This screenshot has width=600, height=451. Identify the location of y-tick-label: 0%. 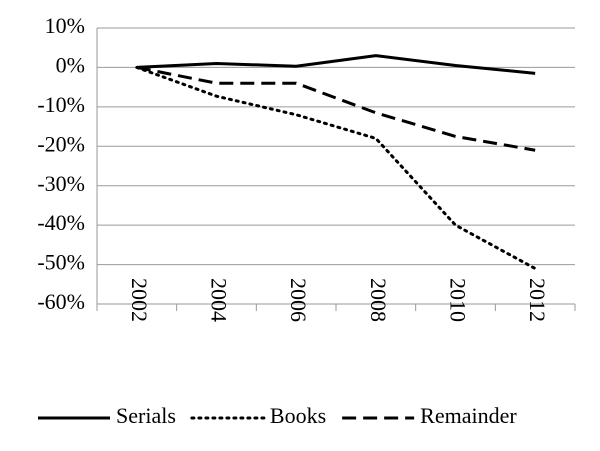
(70, 64).